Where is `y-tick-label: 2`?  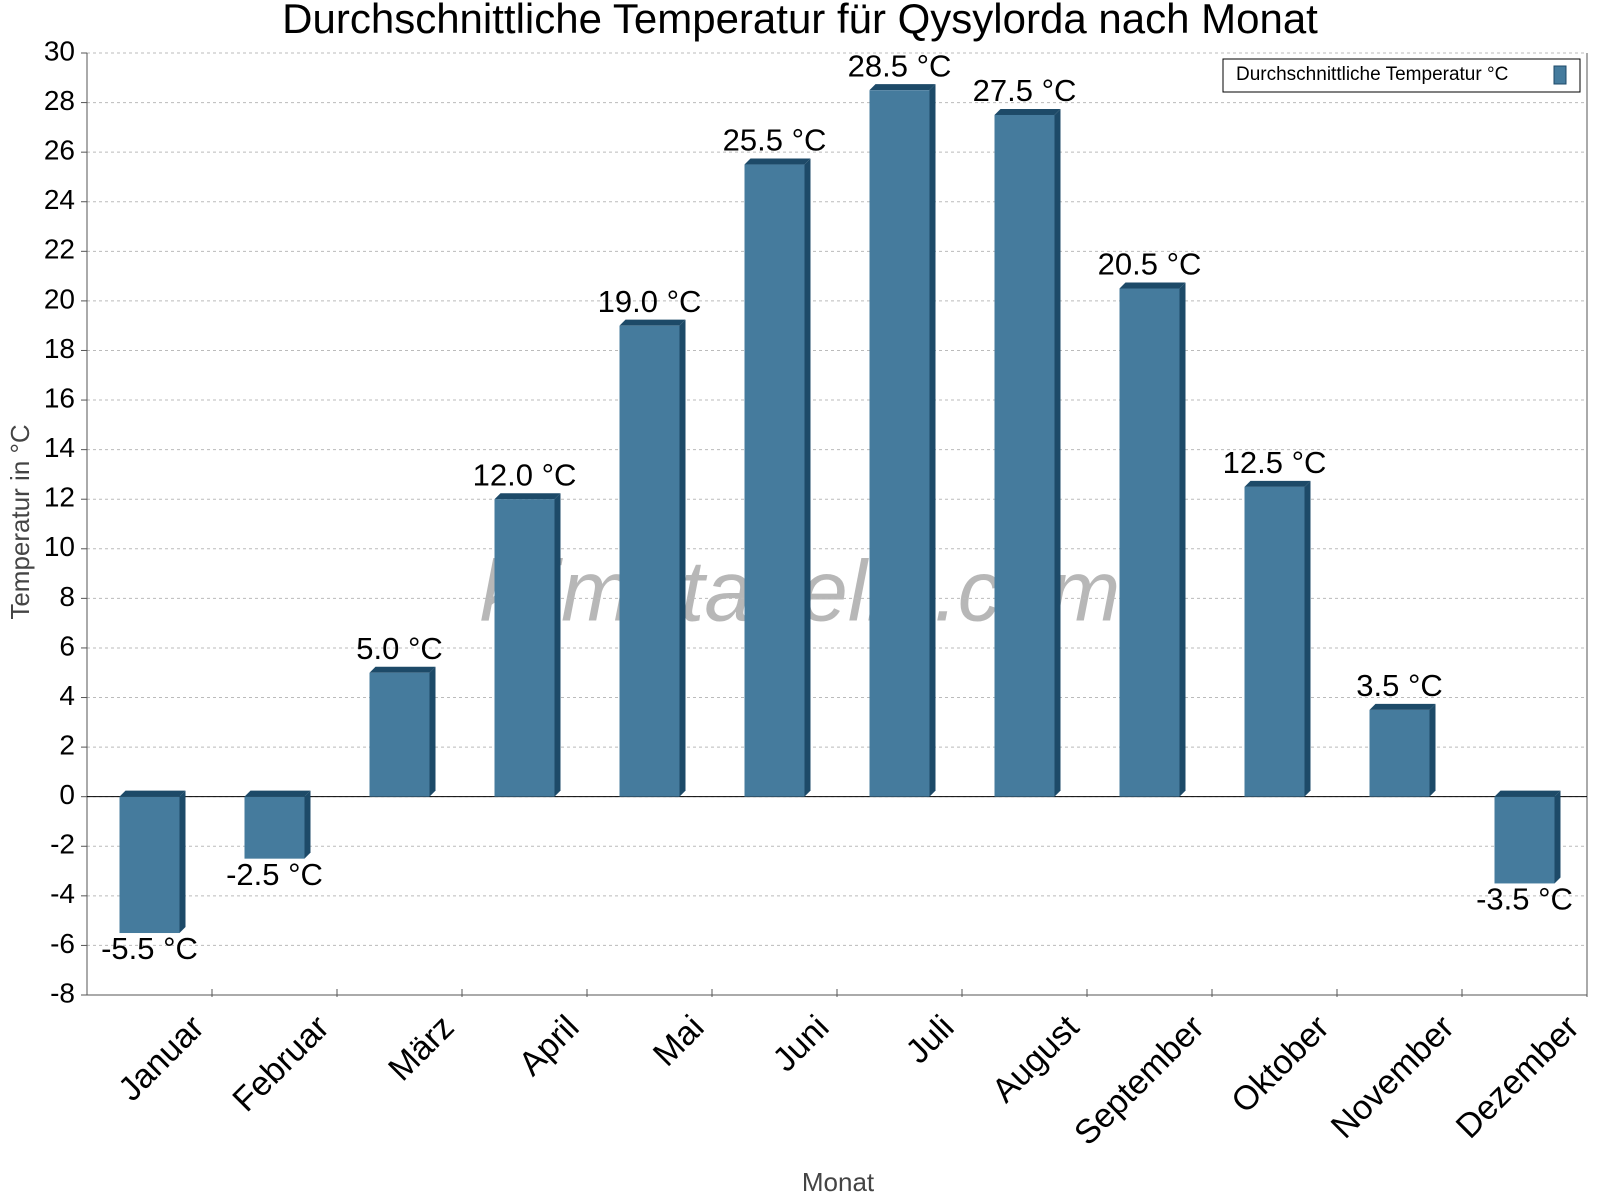
y-tick-label: 2 is located at coordinates (67, 744).